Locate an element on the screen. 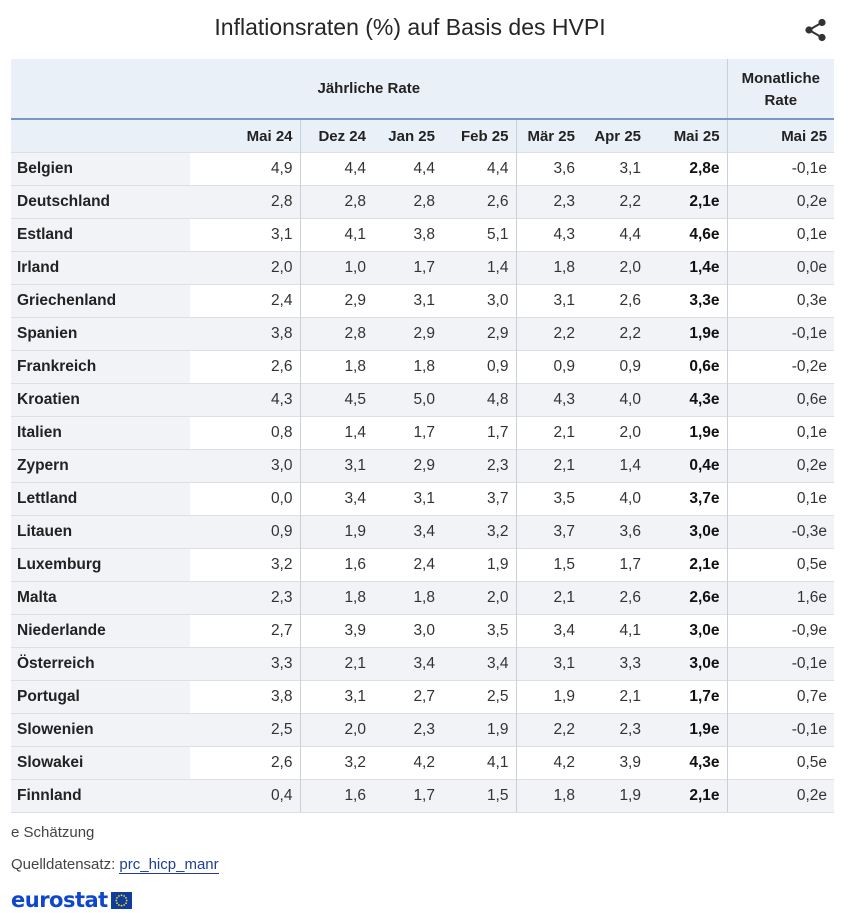 This screenshot has width=848, height=913. value-cell: 1,6e is located at coordinates (780, 598).